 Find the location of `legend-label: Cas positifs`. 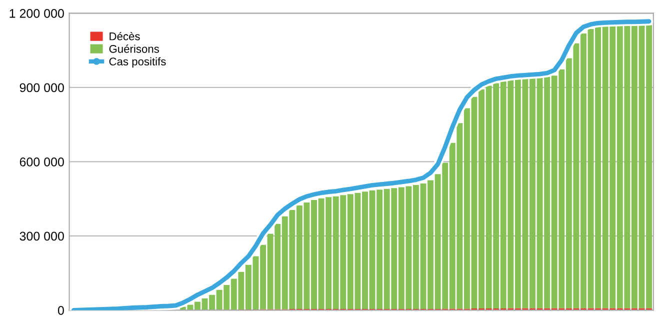

legend-label: Cas positifs is located at coordinates (137, 62).